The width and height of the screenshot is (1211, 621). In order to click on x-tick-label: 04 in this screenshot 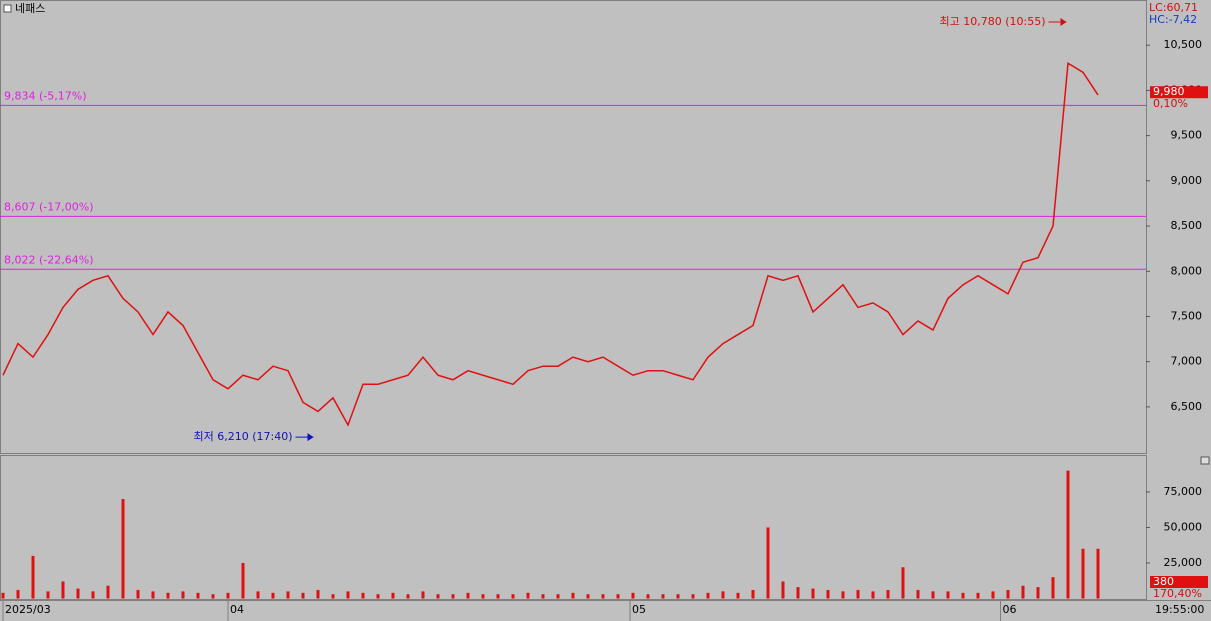, I will do `click(237, 609)`.